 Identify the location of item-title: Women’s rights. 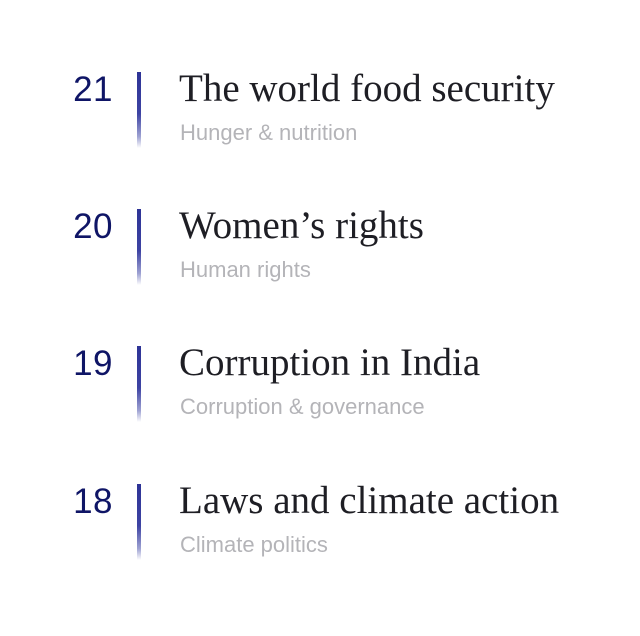
(301, 225).